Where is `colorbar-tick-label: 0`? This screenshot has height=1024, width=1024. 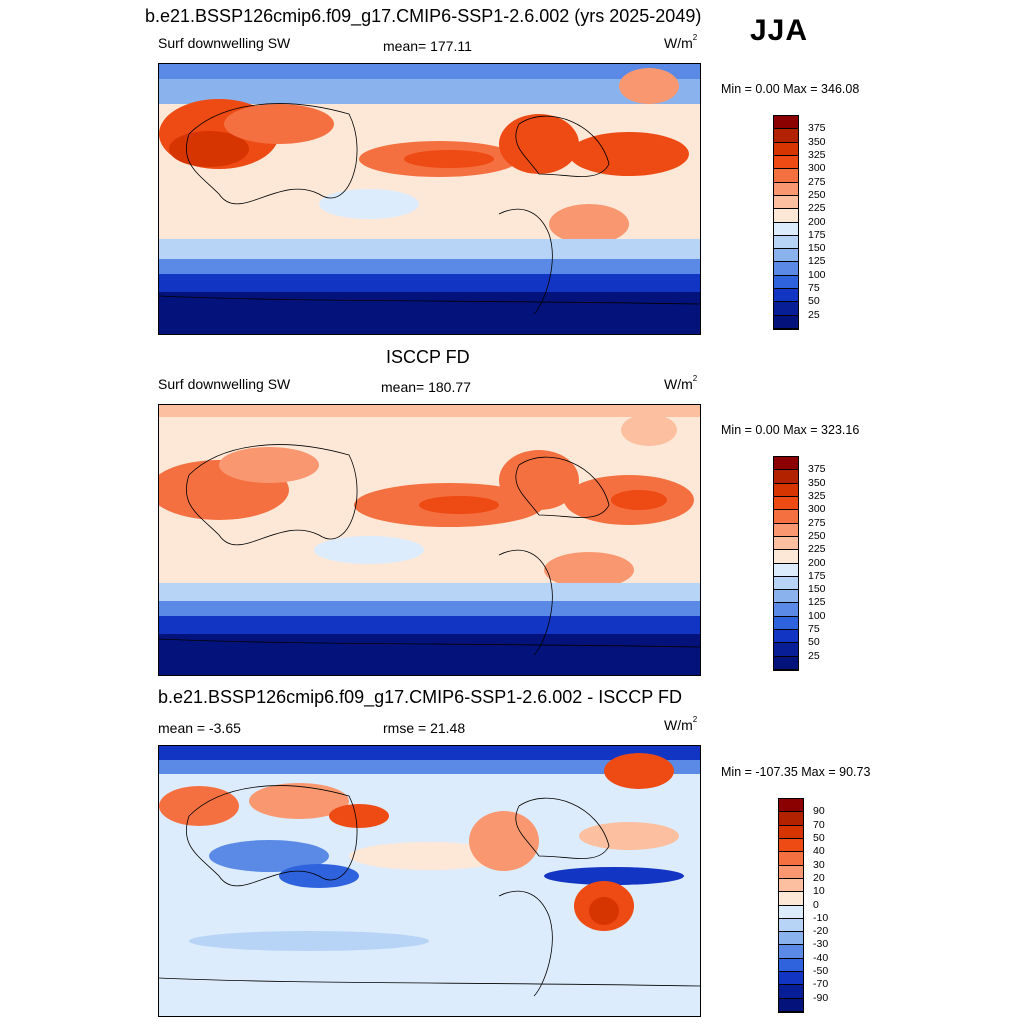 colorbar-tick-label: 0 is located at coordinates (816, 904).